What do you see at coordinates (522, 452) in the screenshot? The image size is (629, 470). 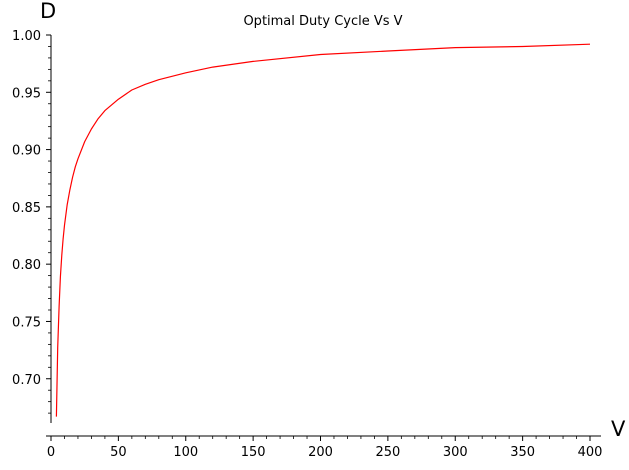 I see `x-tick-label: 350` at bounding box center [522, 452].